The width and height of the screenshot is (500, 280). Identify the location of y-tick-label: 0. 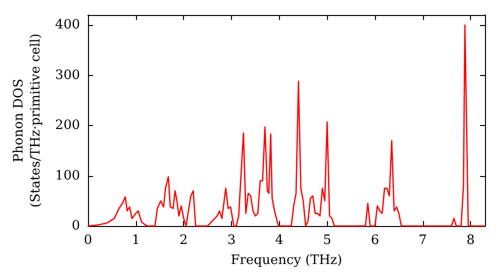
(76, 226).